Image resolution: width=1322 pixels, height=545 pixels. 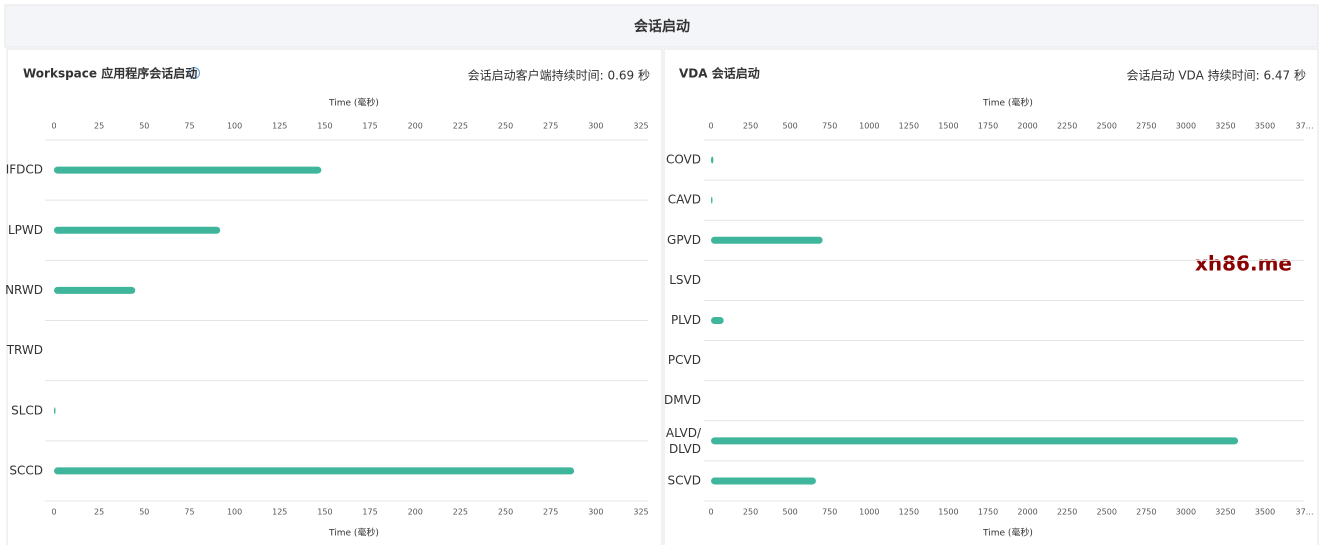 I want to click on category-label: TRWD, so click(x=24, y=350).